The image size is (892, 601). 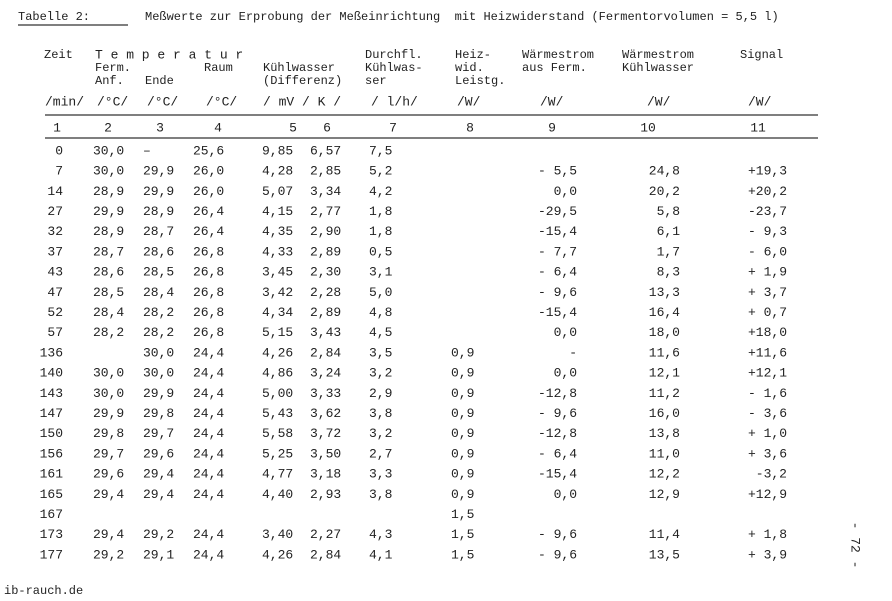 I want to click on cell: 4,35, so click(x=277, y=231).